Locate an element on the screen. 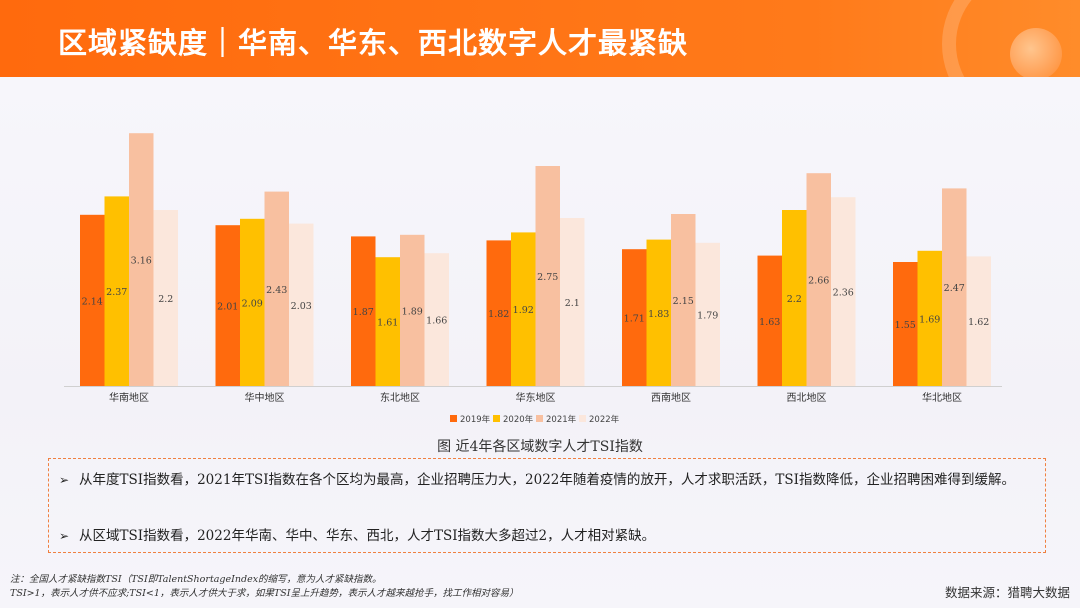  chart-title: 图 近4年各区域数字人才TSI指数 is located at coordinates (540, 447).